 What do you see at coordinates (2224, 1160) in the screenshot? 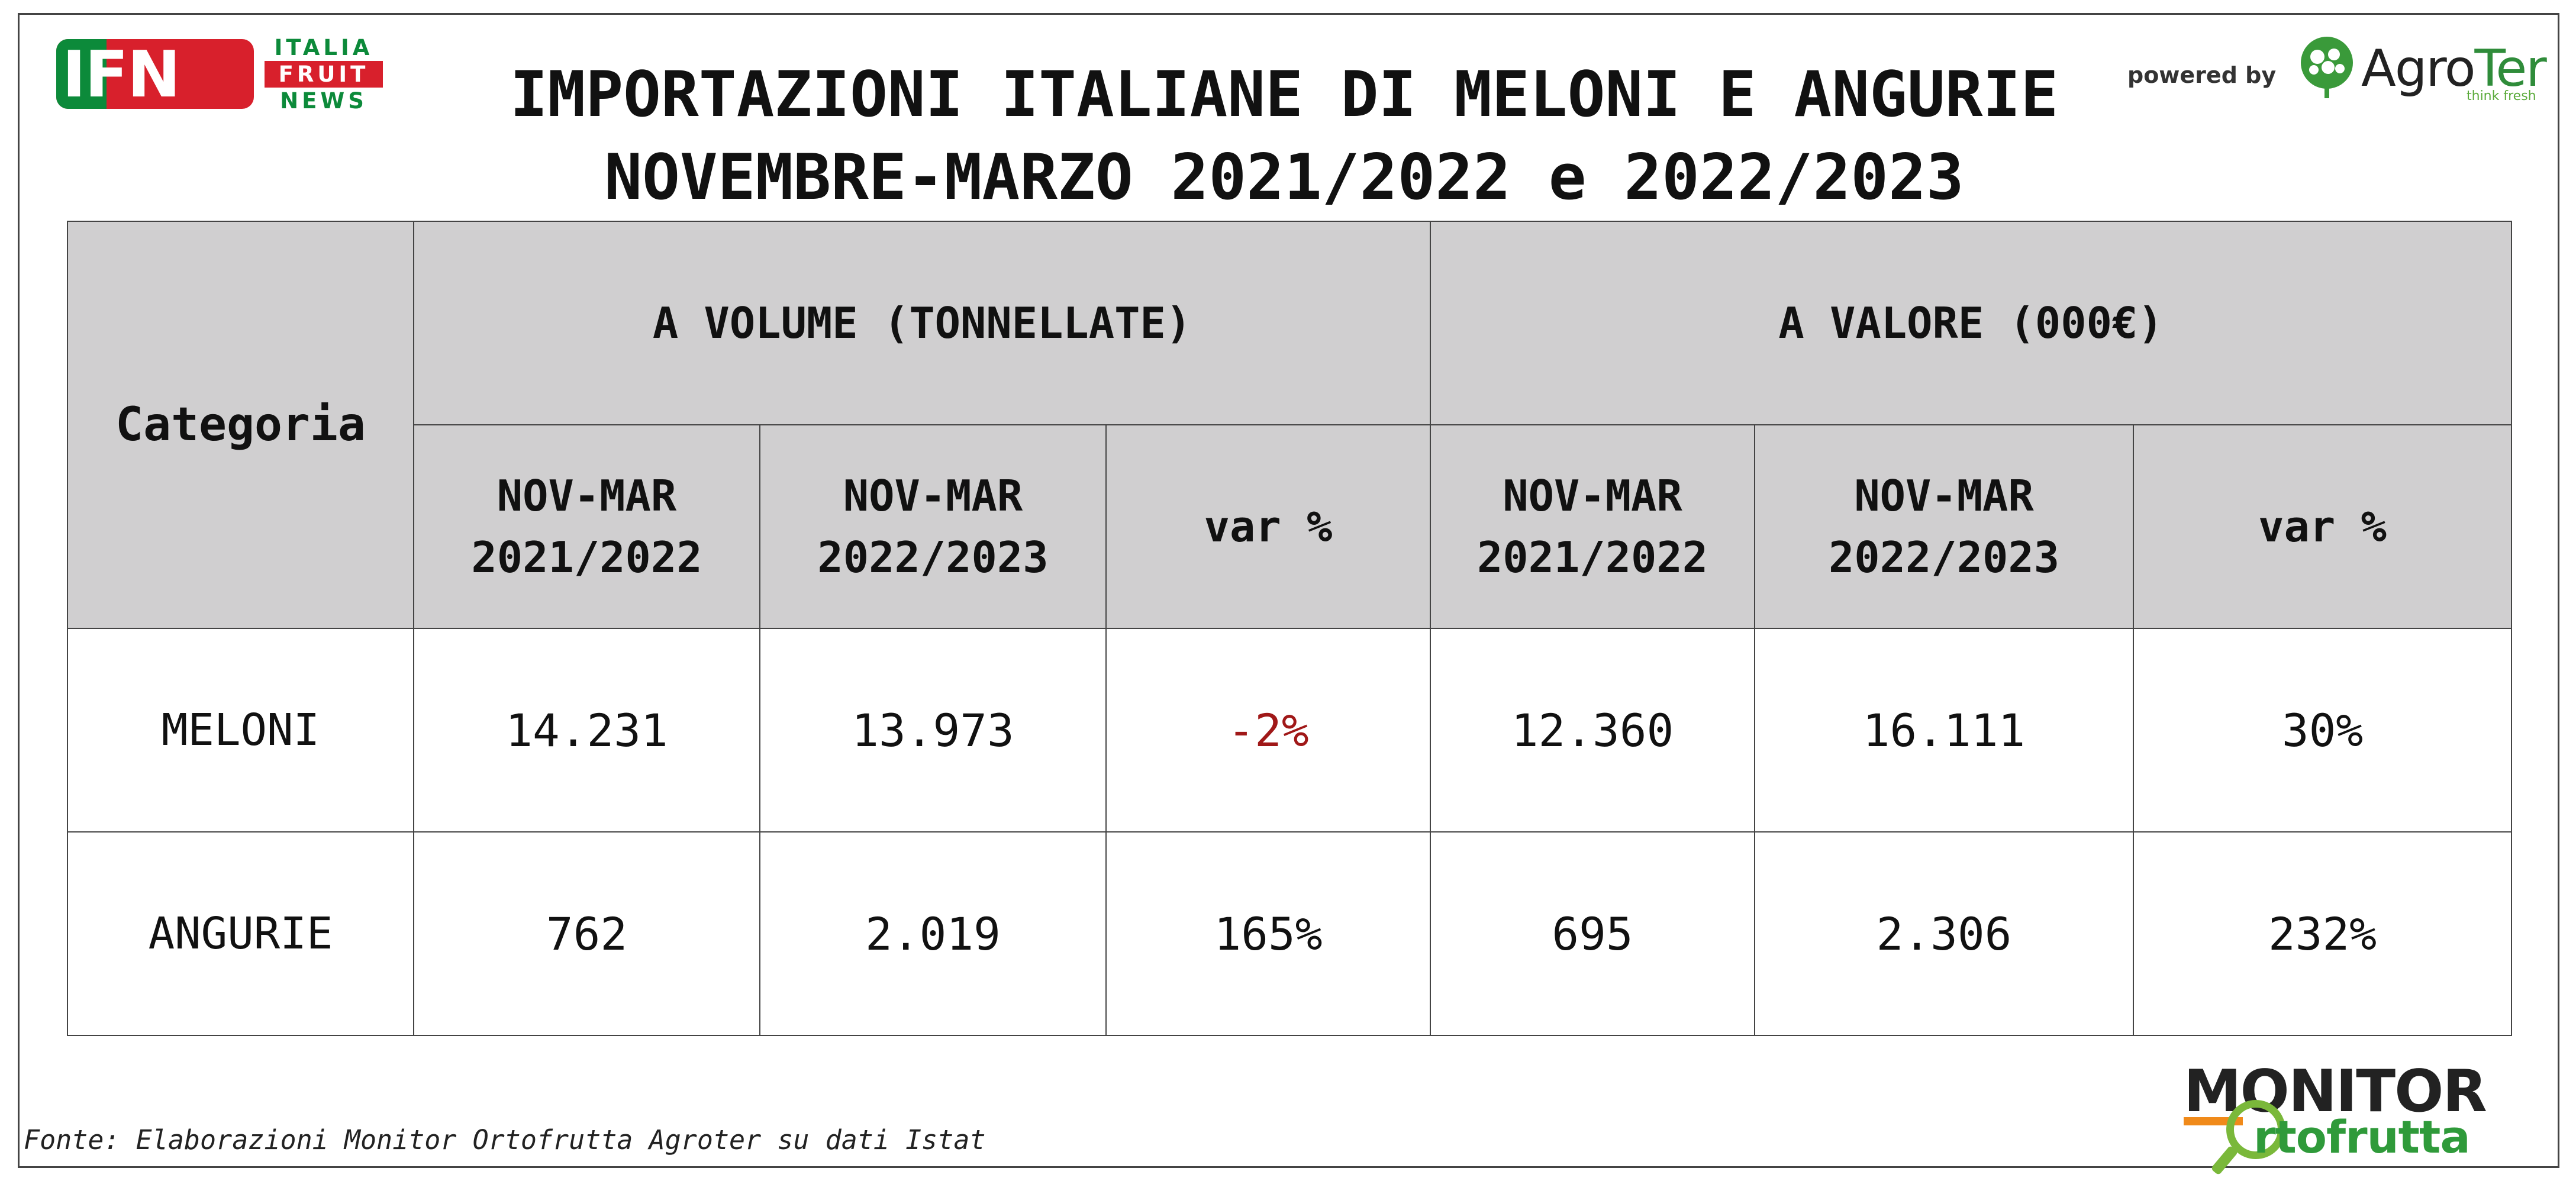
I see `magnifier-handle` at bounding box center [2224, 1160].